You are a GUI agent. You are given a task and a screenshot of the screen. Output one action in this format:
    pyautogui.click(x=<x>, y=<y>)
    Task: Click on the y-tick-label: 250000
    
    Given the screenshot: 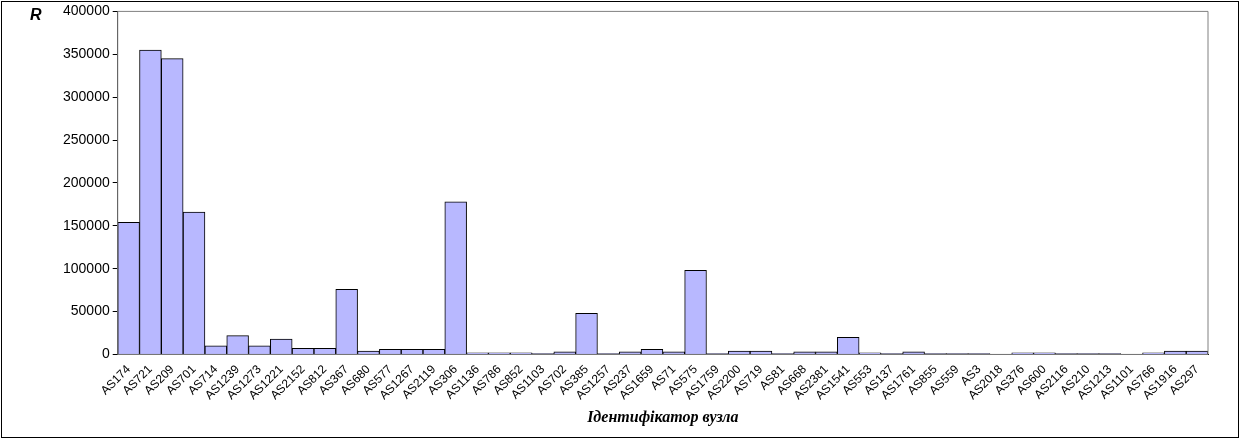 What is the action you would take?
    pyautogui.click(x=86, y=138)
    